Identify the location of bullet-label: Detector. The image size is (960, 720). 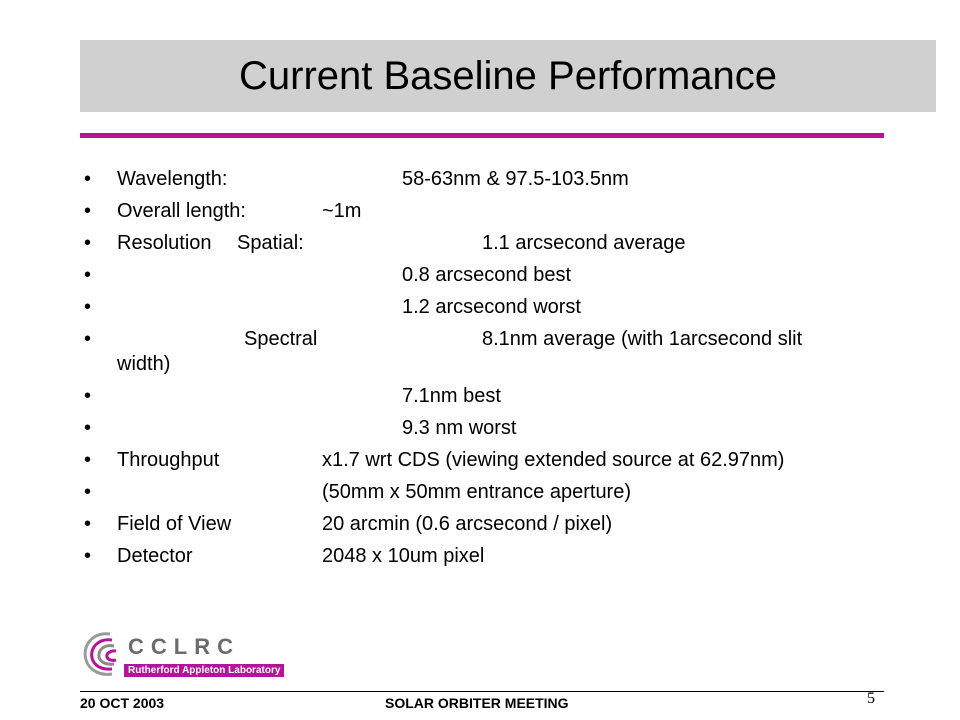
(155, 556).